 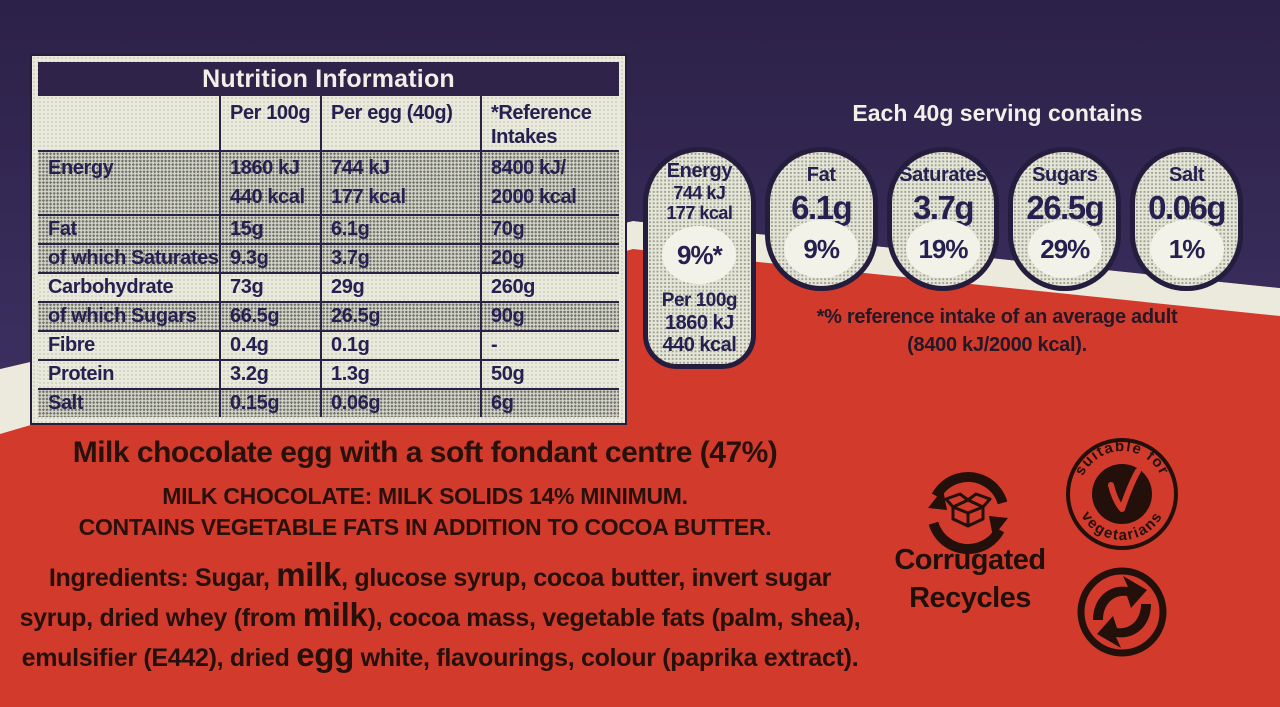 I want to click on energy-per-egg-kcal: 177 kcal, so click(x=368, y=197).